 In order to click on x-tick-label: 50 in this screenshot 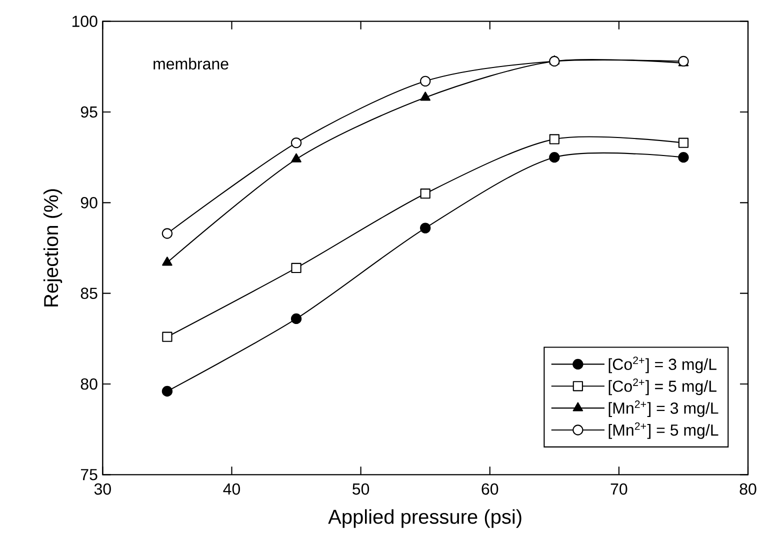, I will do `click(361, 489)`.